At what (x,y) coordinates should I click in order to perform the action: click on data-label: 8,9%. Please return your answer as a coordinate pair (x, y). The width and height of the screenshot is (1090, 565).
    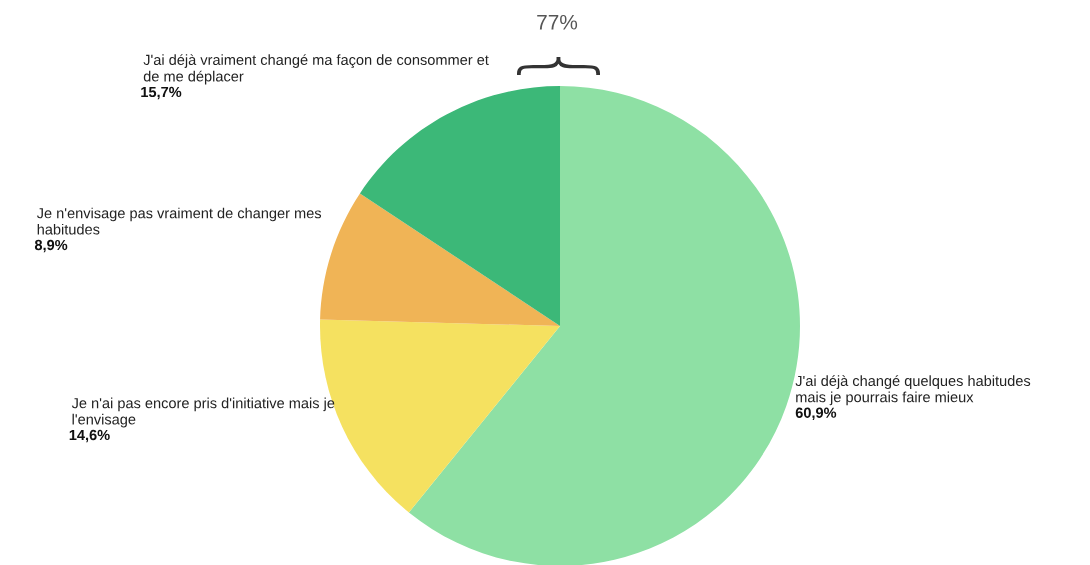
    Looking at the image, I should click on (51, 246).